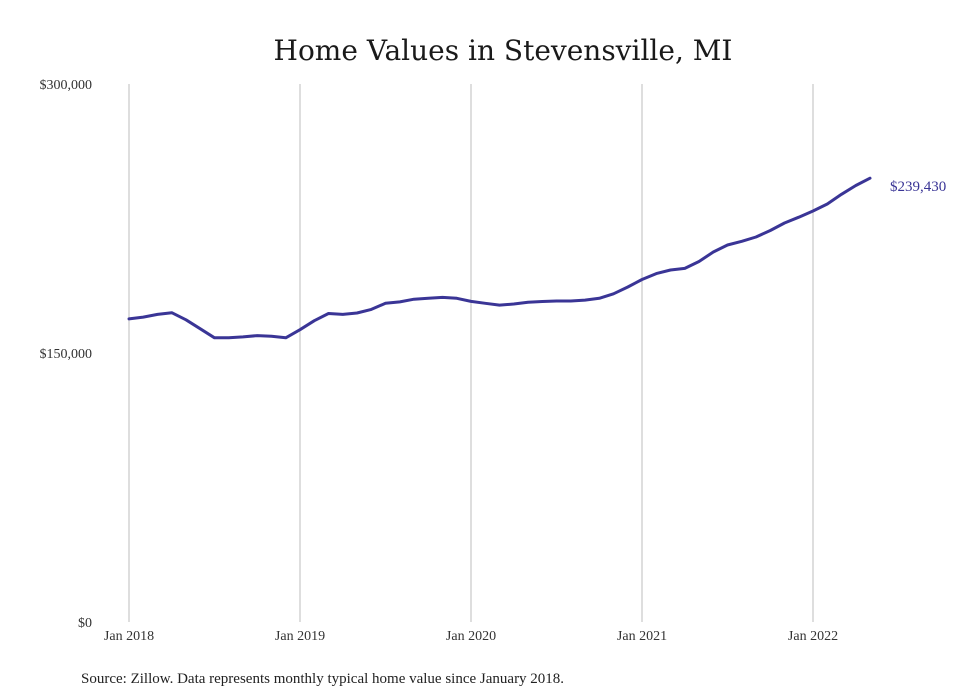 Image resolution: width=980 pixels, height=699 pixels. Describe the element at coordinates (66, 85) in the screenshot. I see `y-tick-label: $300,000` at that location.